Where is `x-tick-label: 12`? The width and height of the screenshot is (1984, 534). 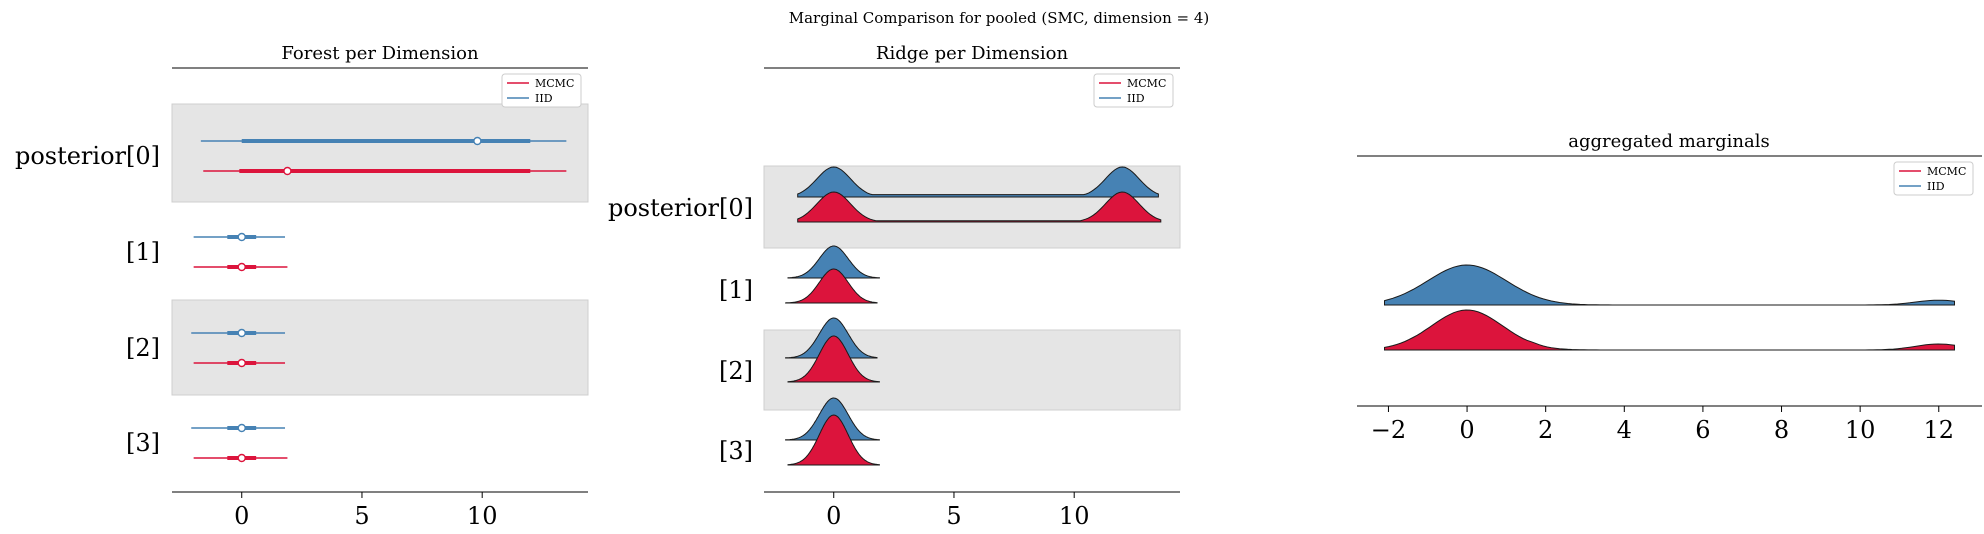
x-tick-label: 12 is located at coordinates (1938, 430).